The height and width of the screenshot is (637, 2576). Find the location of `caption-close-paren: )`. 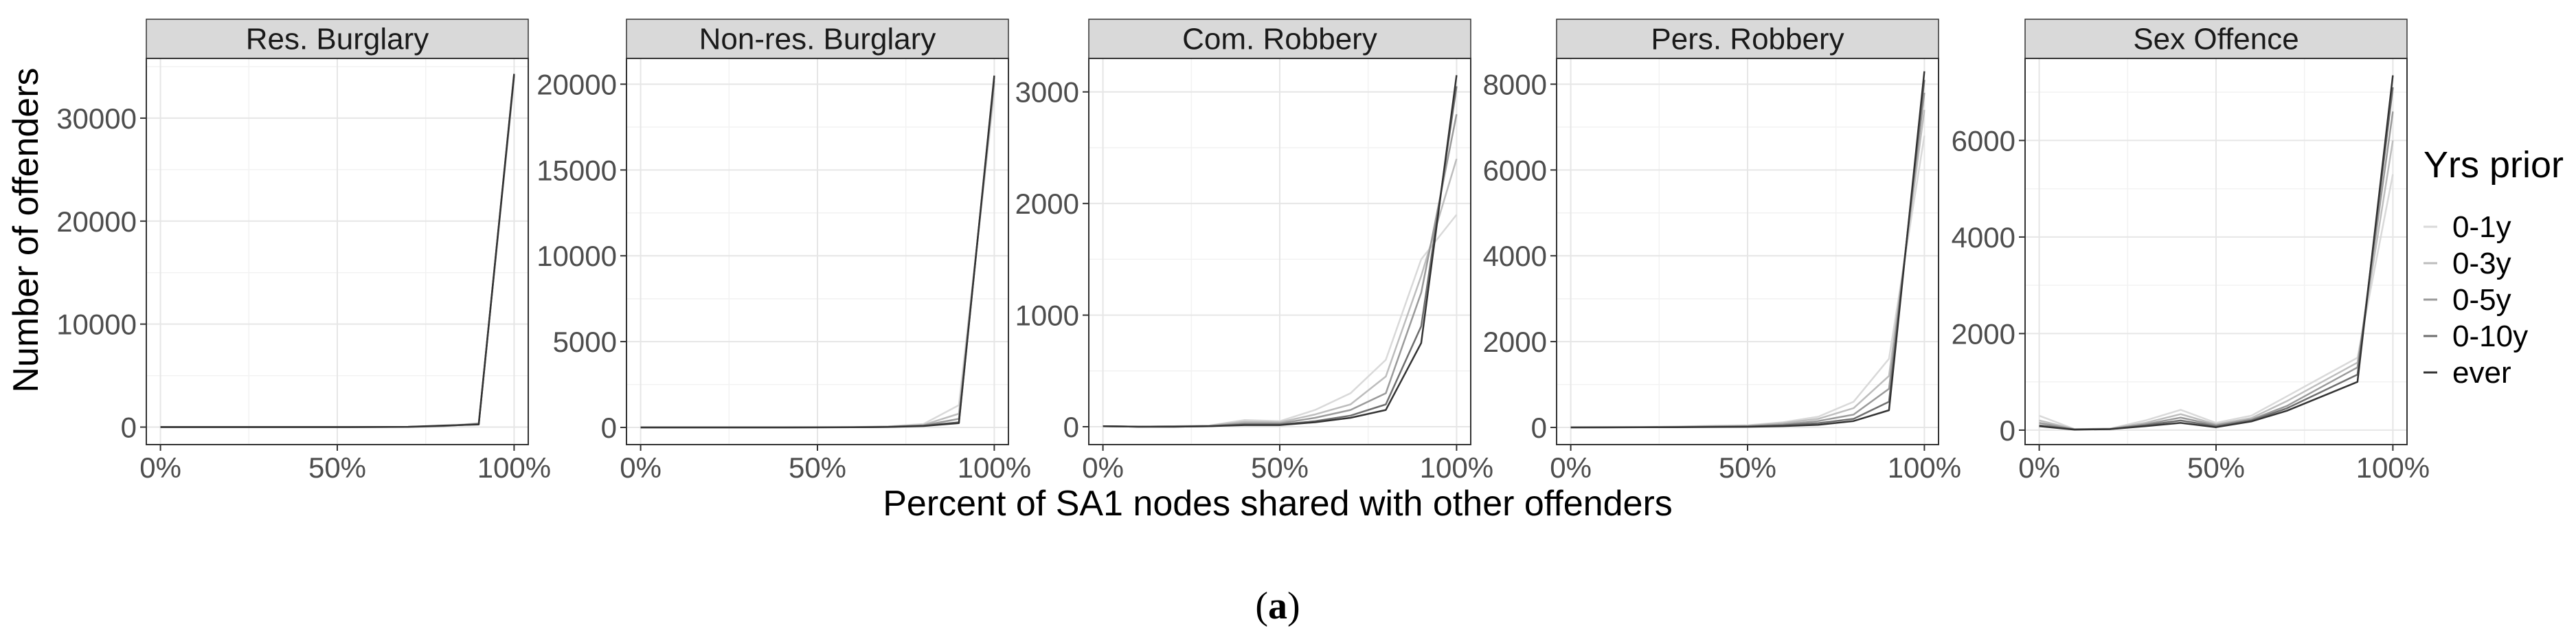

caption-close-paren: ) is located at coordinates (1293, 606).